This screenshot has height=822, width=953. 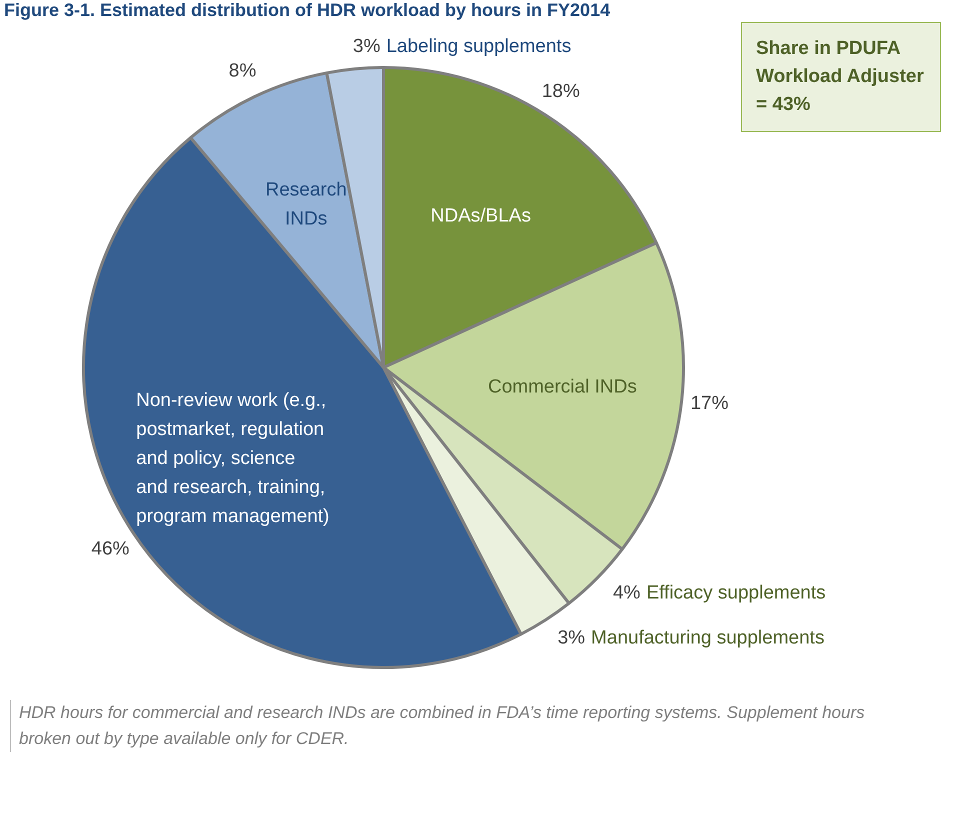 What do you see at coordinates (841, 77) in the screenshot?
I see `text: Share in PDUFA Workload Adjuster = 43%` at bounding box center [841, 77].